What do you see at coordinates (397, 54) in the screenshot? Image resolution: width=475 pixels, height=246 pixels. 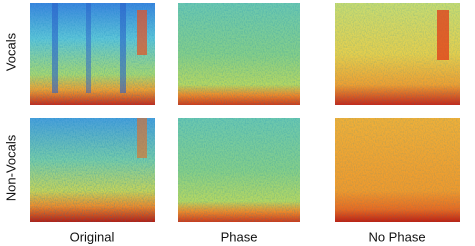 I see `panel-no-phase-vocals` at bounding box center [397, 54].